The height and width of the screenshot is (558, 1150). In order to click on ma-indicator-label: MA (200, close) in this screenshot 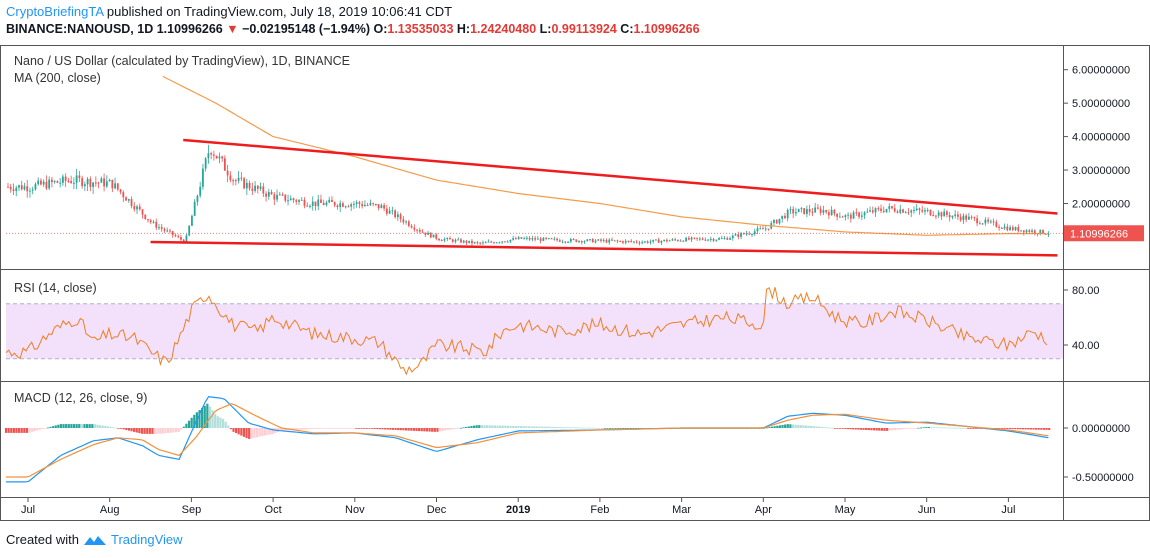, I will do `click(57, 78)`.